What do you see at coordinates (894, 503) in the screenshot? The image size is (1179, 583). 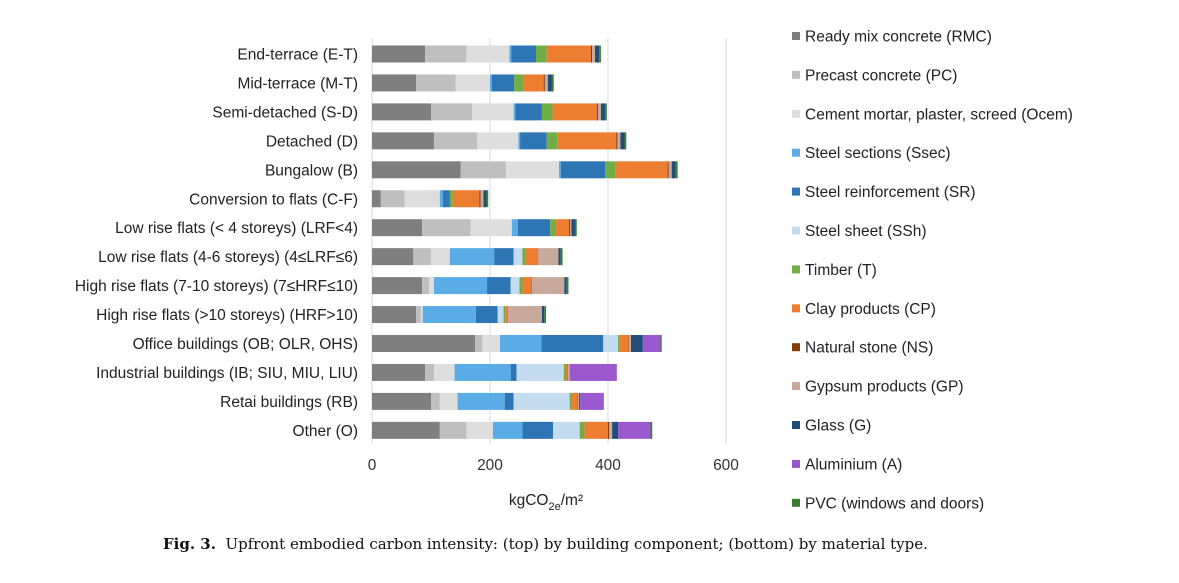 I see `legend-label: PVC (windows and doors)` at bounding box center [894, 503].